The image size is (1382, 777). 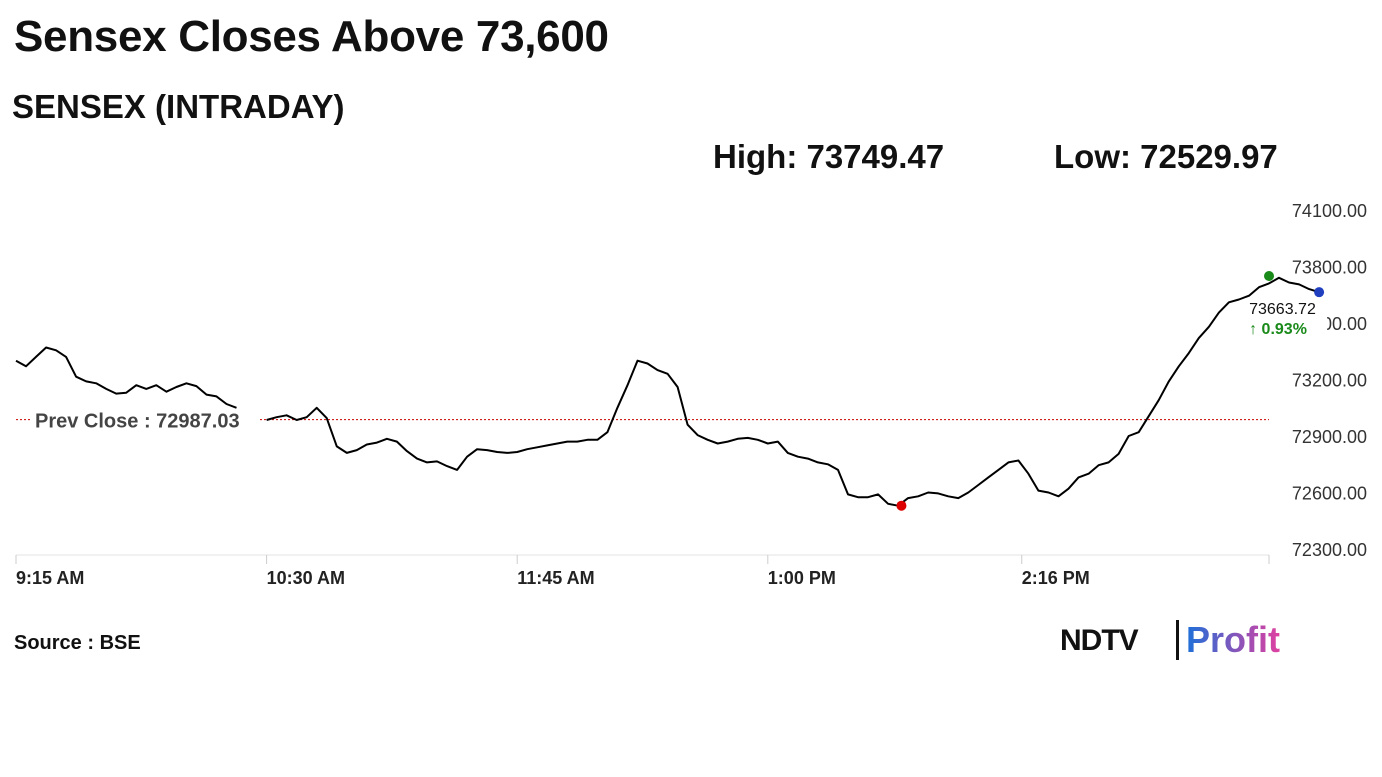 I want to click on logo-profit-text: Profit, so click(x=1233, y=639).